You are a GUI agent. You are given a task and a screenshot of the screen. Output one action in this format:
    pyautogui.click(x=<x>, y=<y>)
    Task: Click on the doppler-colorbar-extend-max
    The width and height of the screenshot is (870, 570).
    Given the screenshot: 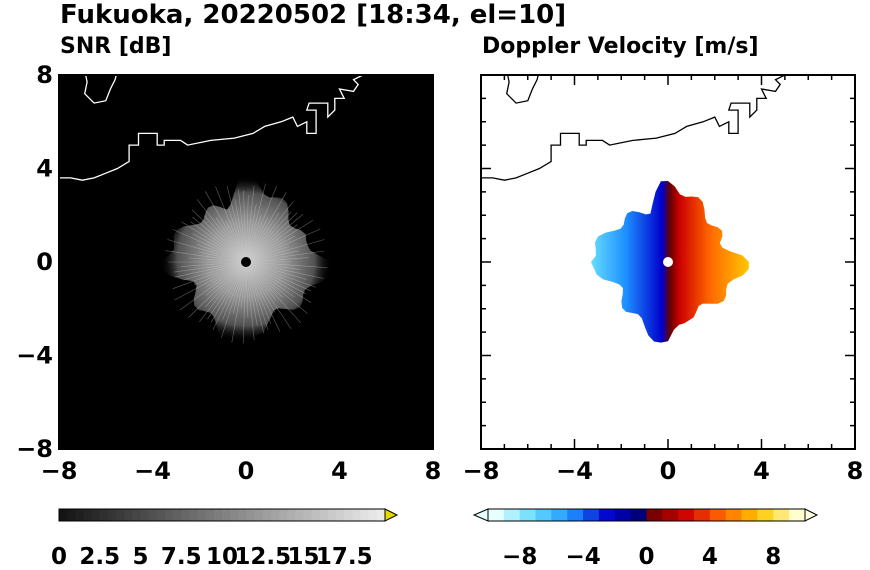 What is the action you would take?
    pyautogui.click(x=811, y=515)
    